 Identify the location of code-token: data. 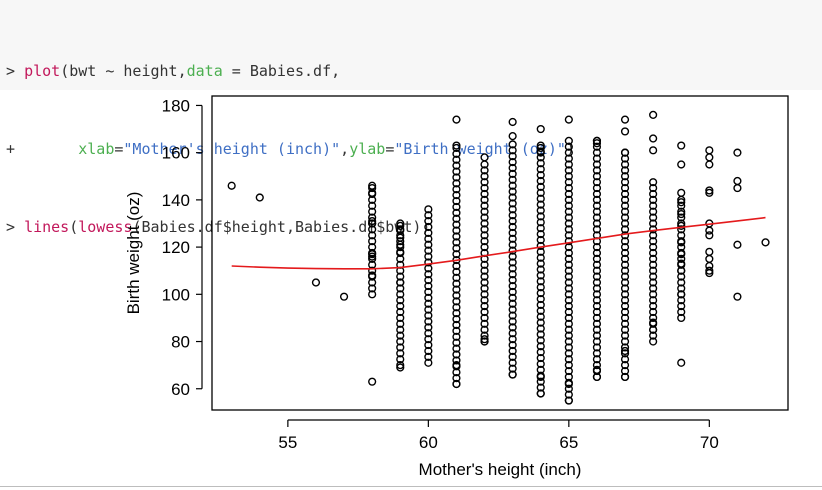
(204, 71).